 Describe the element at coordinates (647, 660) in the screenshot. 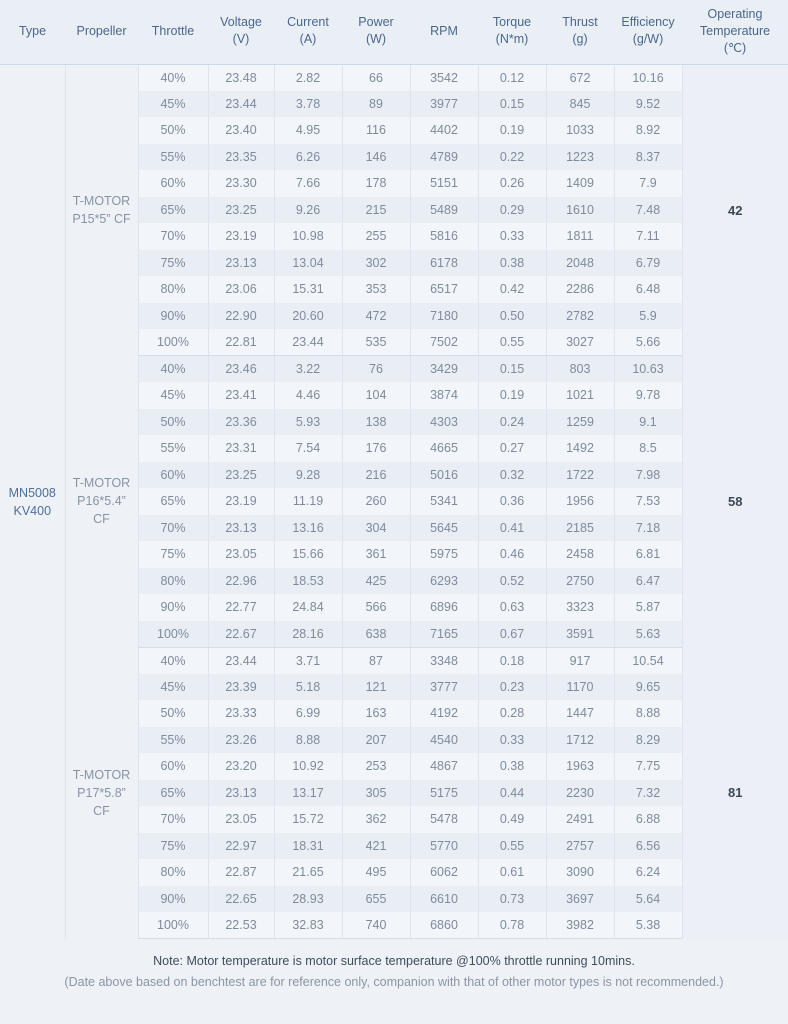

I see `cell-efficiency: 10.54` at that location.